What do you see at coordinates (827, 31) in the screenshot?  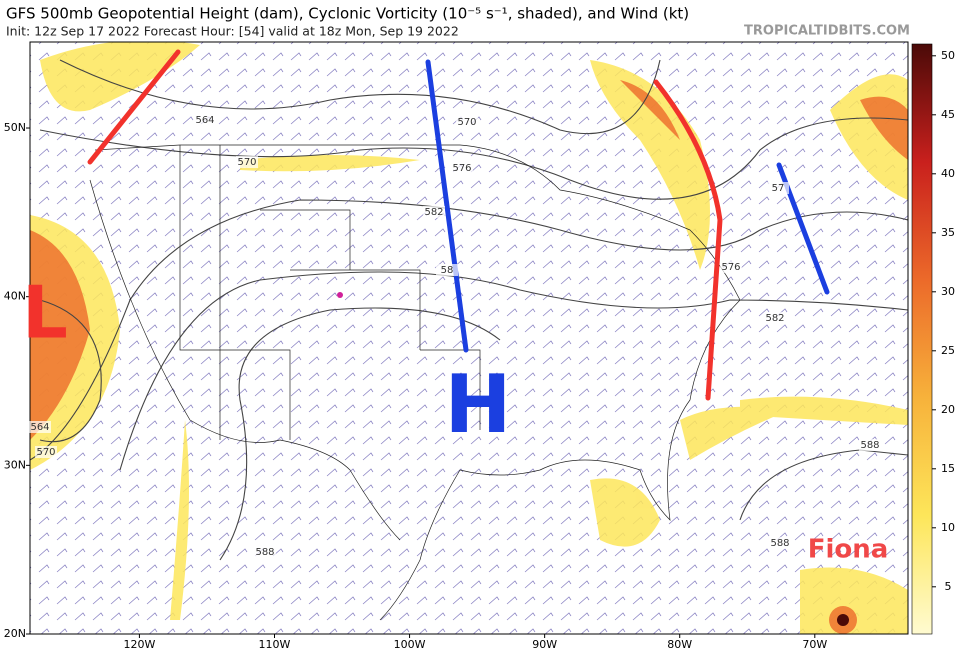 I see `source: TROPICALTIDBITS.COM` at bounding box center [827, 31].